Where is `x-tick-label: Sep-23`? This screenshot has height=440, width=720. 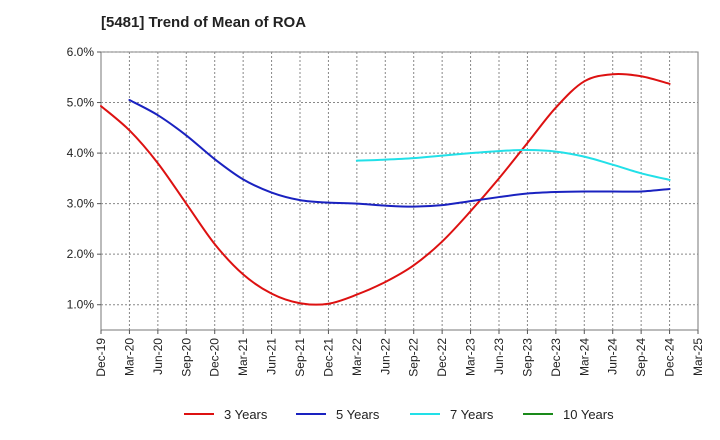
x-tick-label: Sep-23 is located at coordinates (527, 357).